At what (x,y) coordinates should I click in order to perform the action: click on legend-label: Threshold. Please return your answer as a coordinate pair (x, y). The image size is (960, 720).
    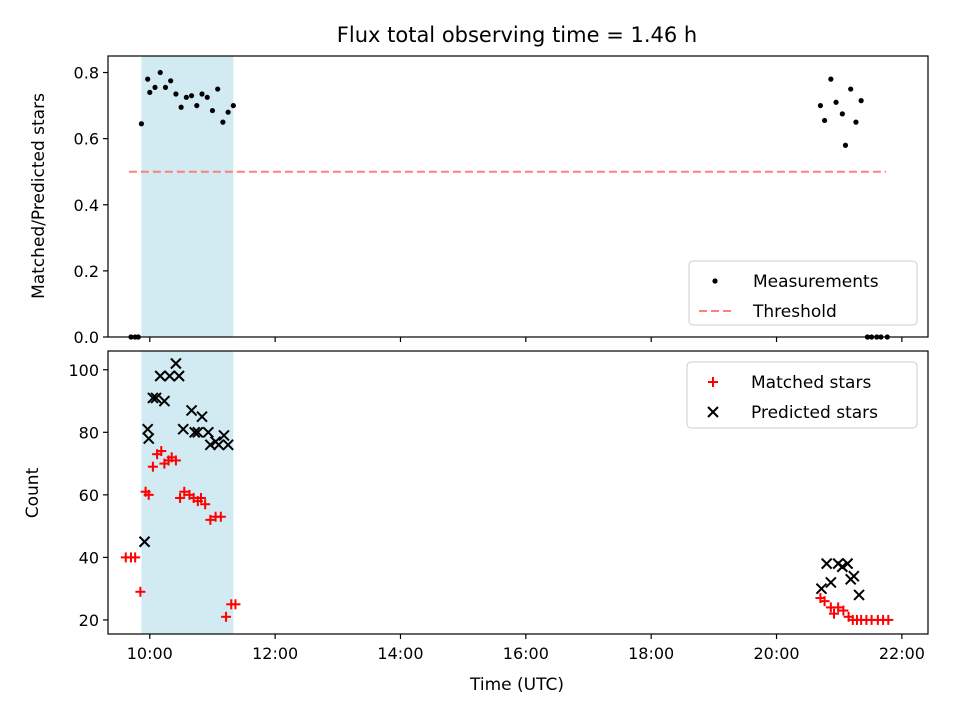
    Looking at the image, I should click on (794, 312).